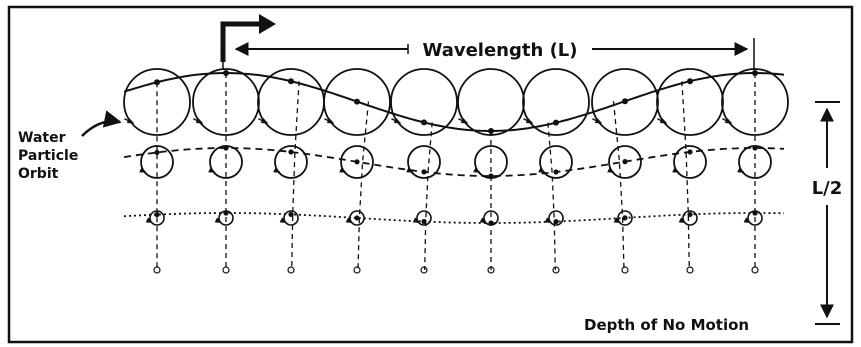  I want to click on propagation-direction-arrow, so click(241, 41).